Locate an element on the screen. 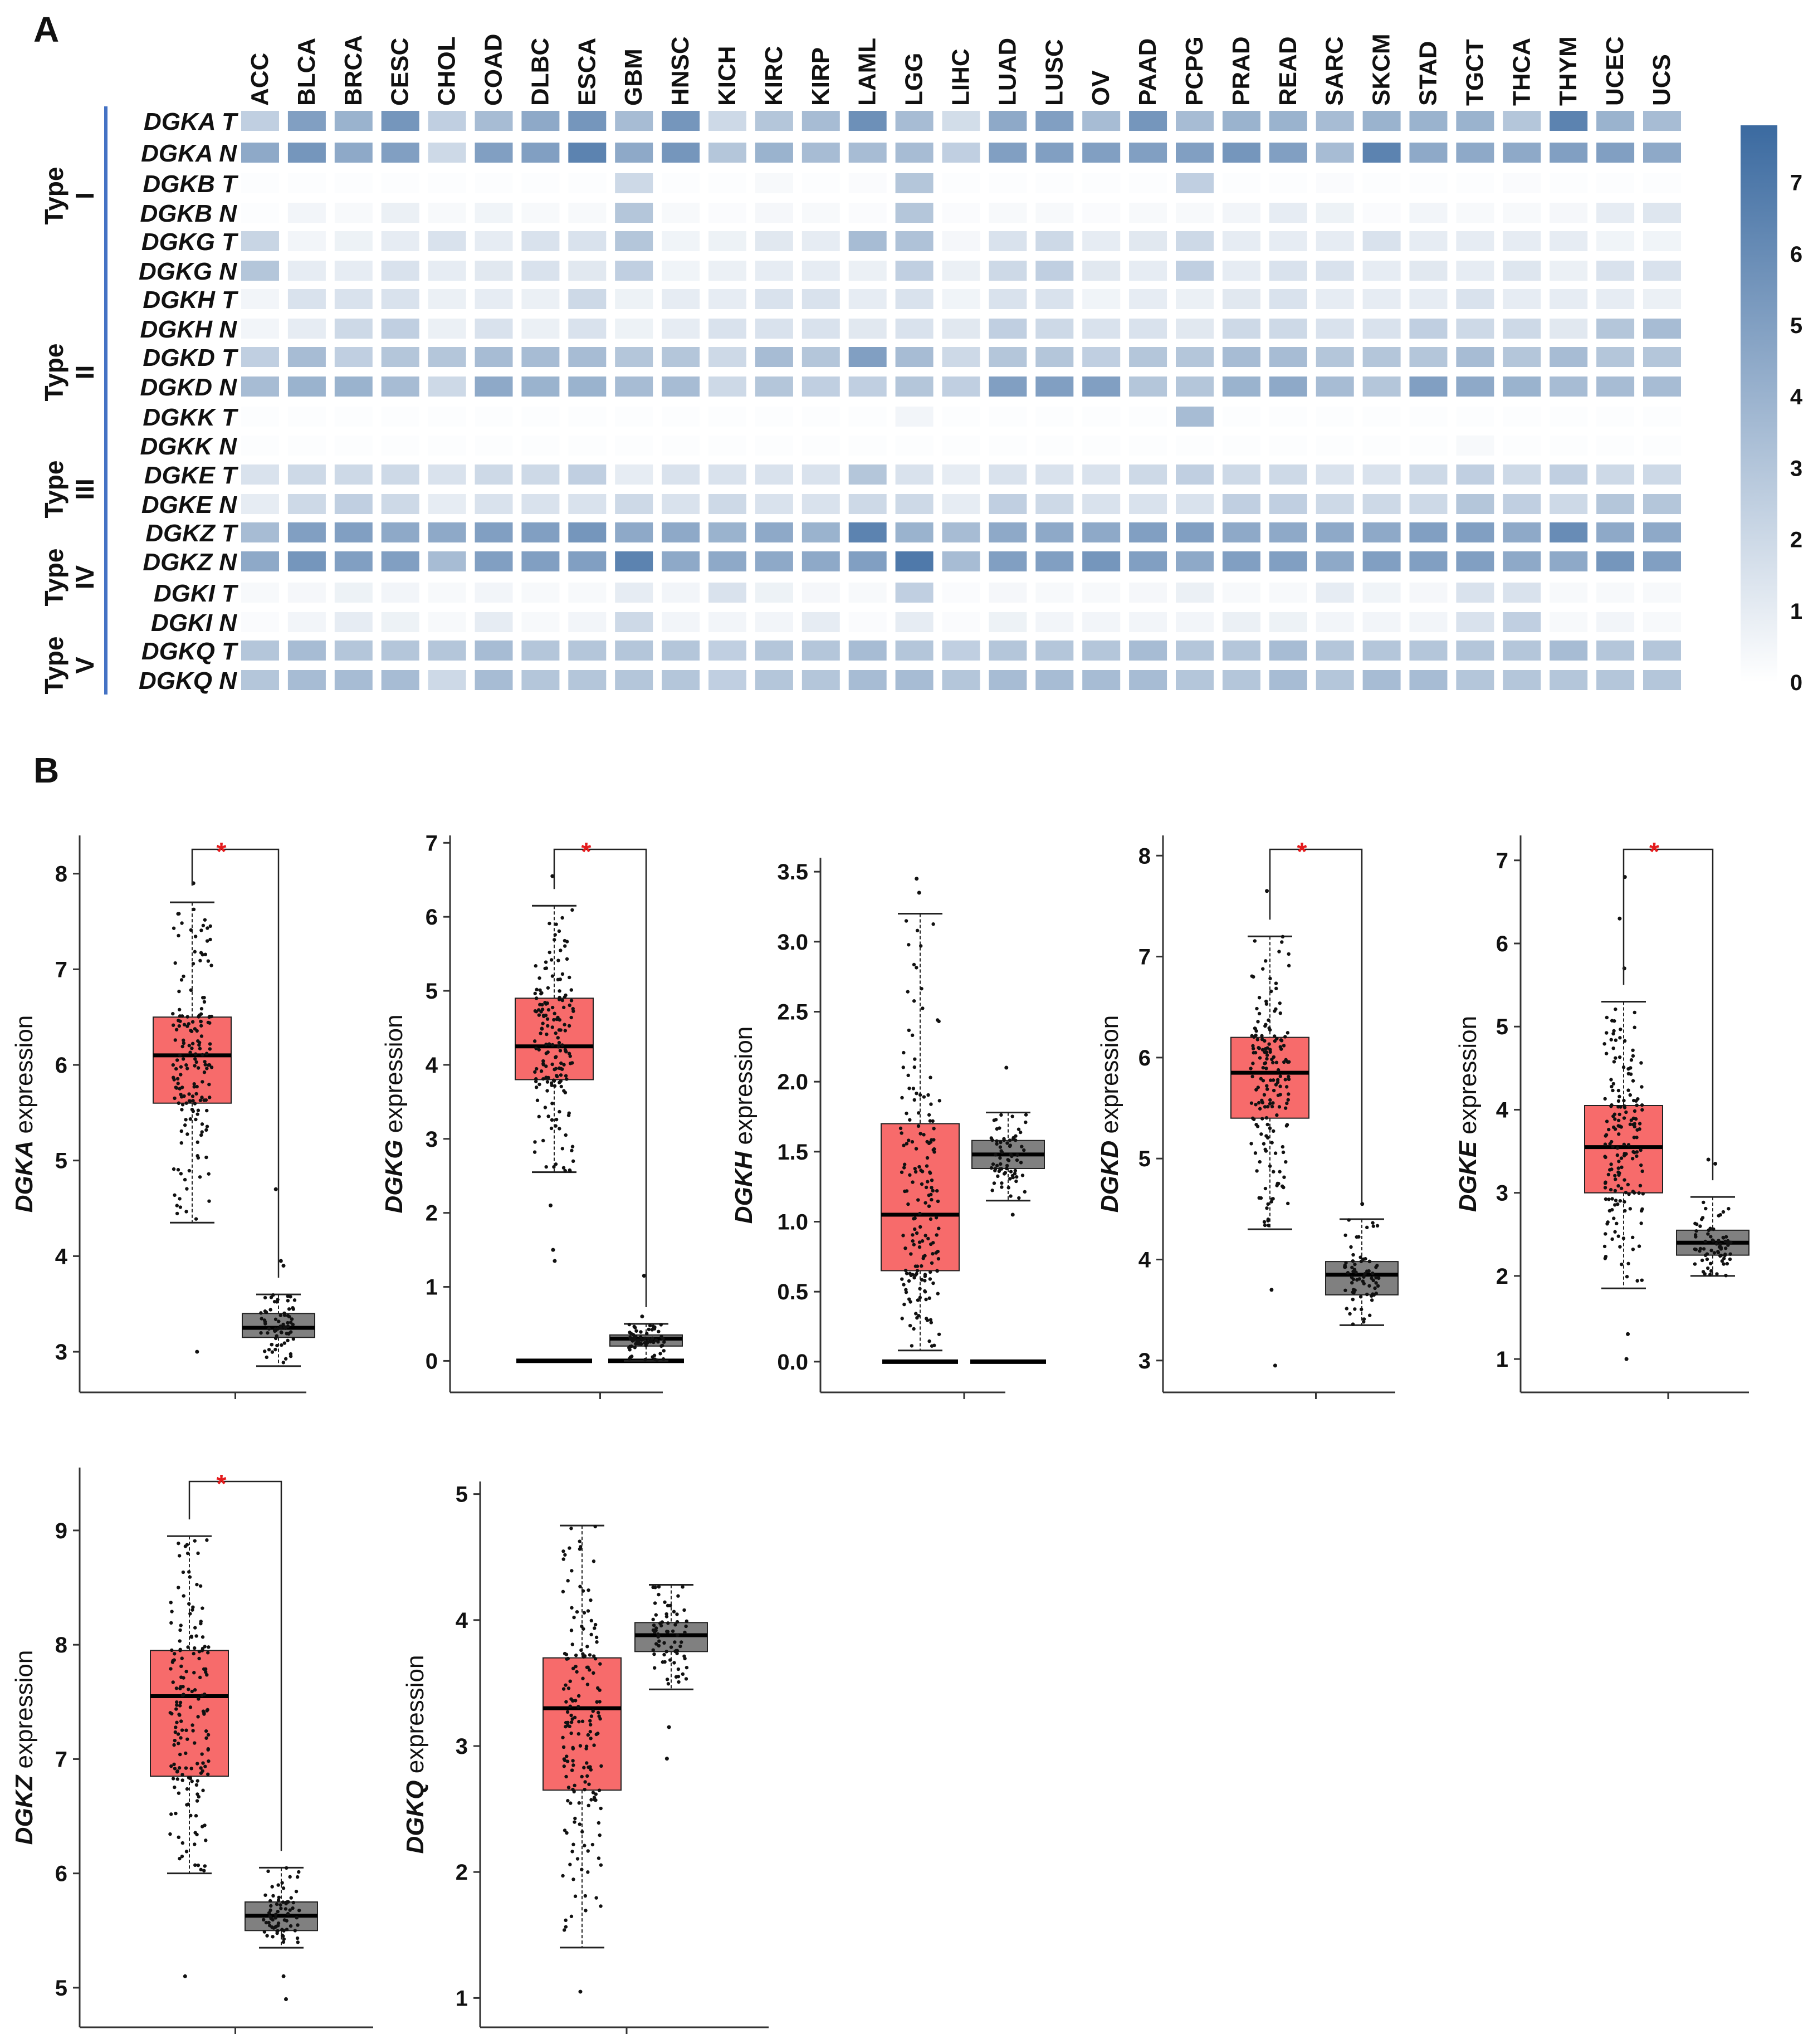 Image resolution: width=1818 pixels, height=2044 pixels. y-tick-label: 3 is located at coordinates (61, 1352).